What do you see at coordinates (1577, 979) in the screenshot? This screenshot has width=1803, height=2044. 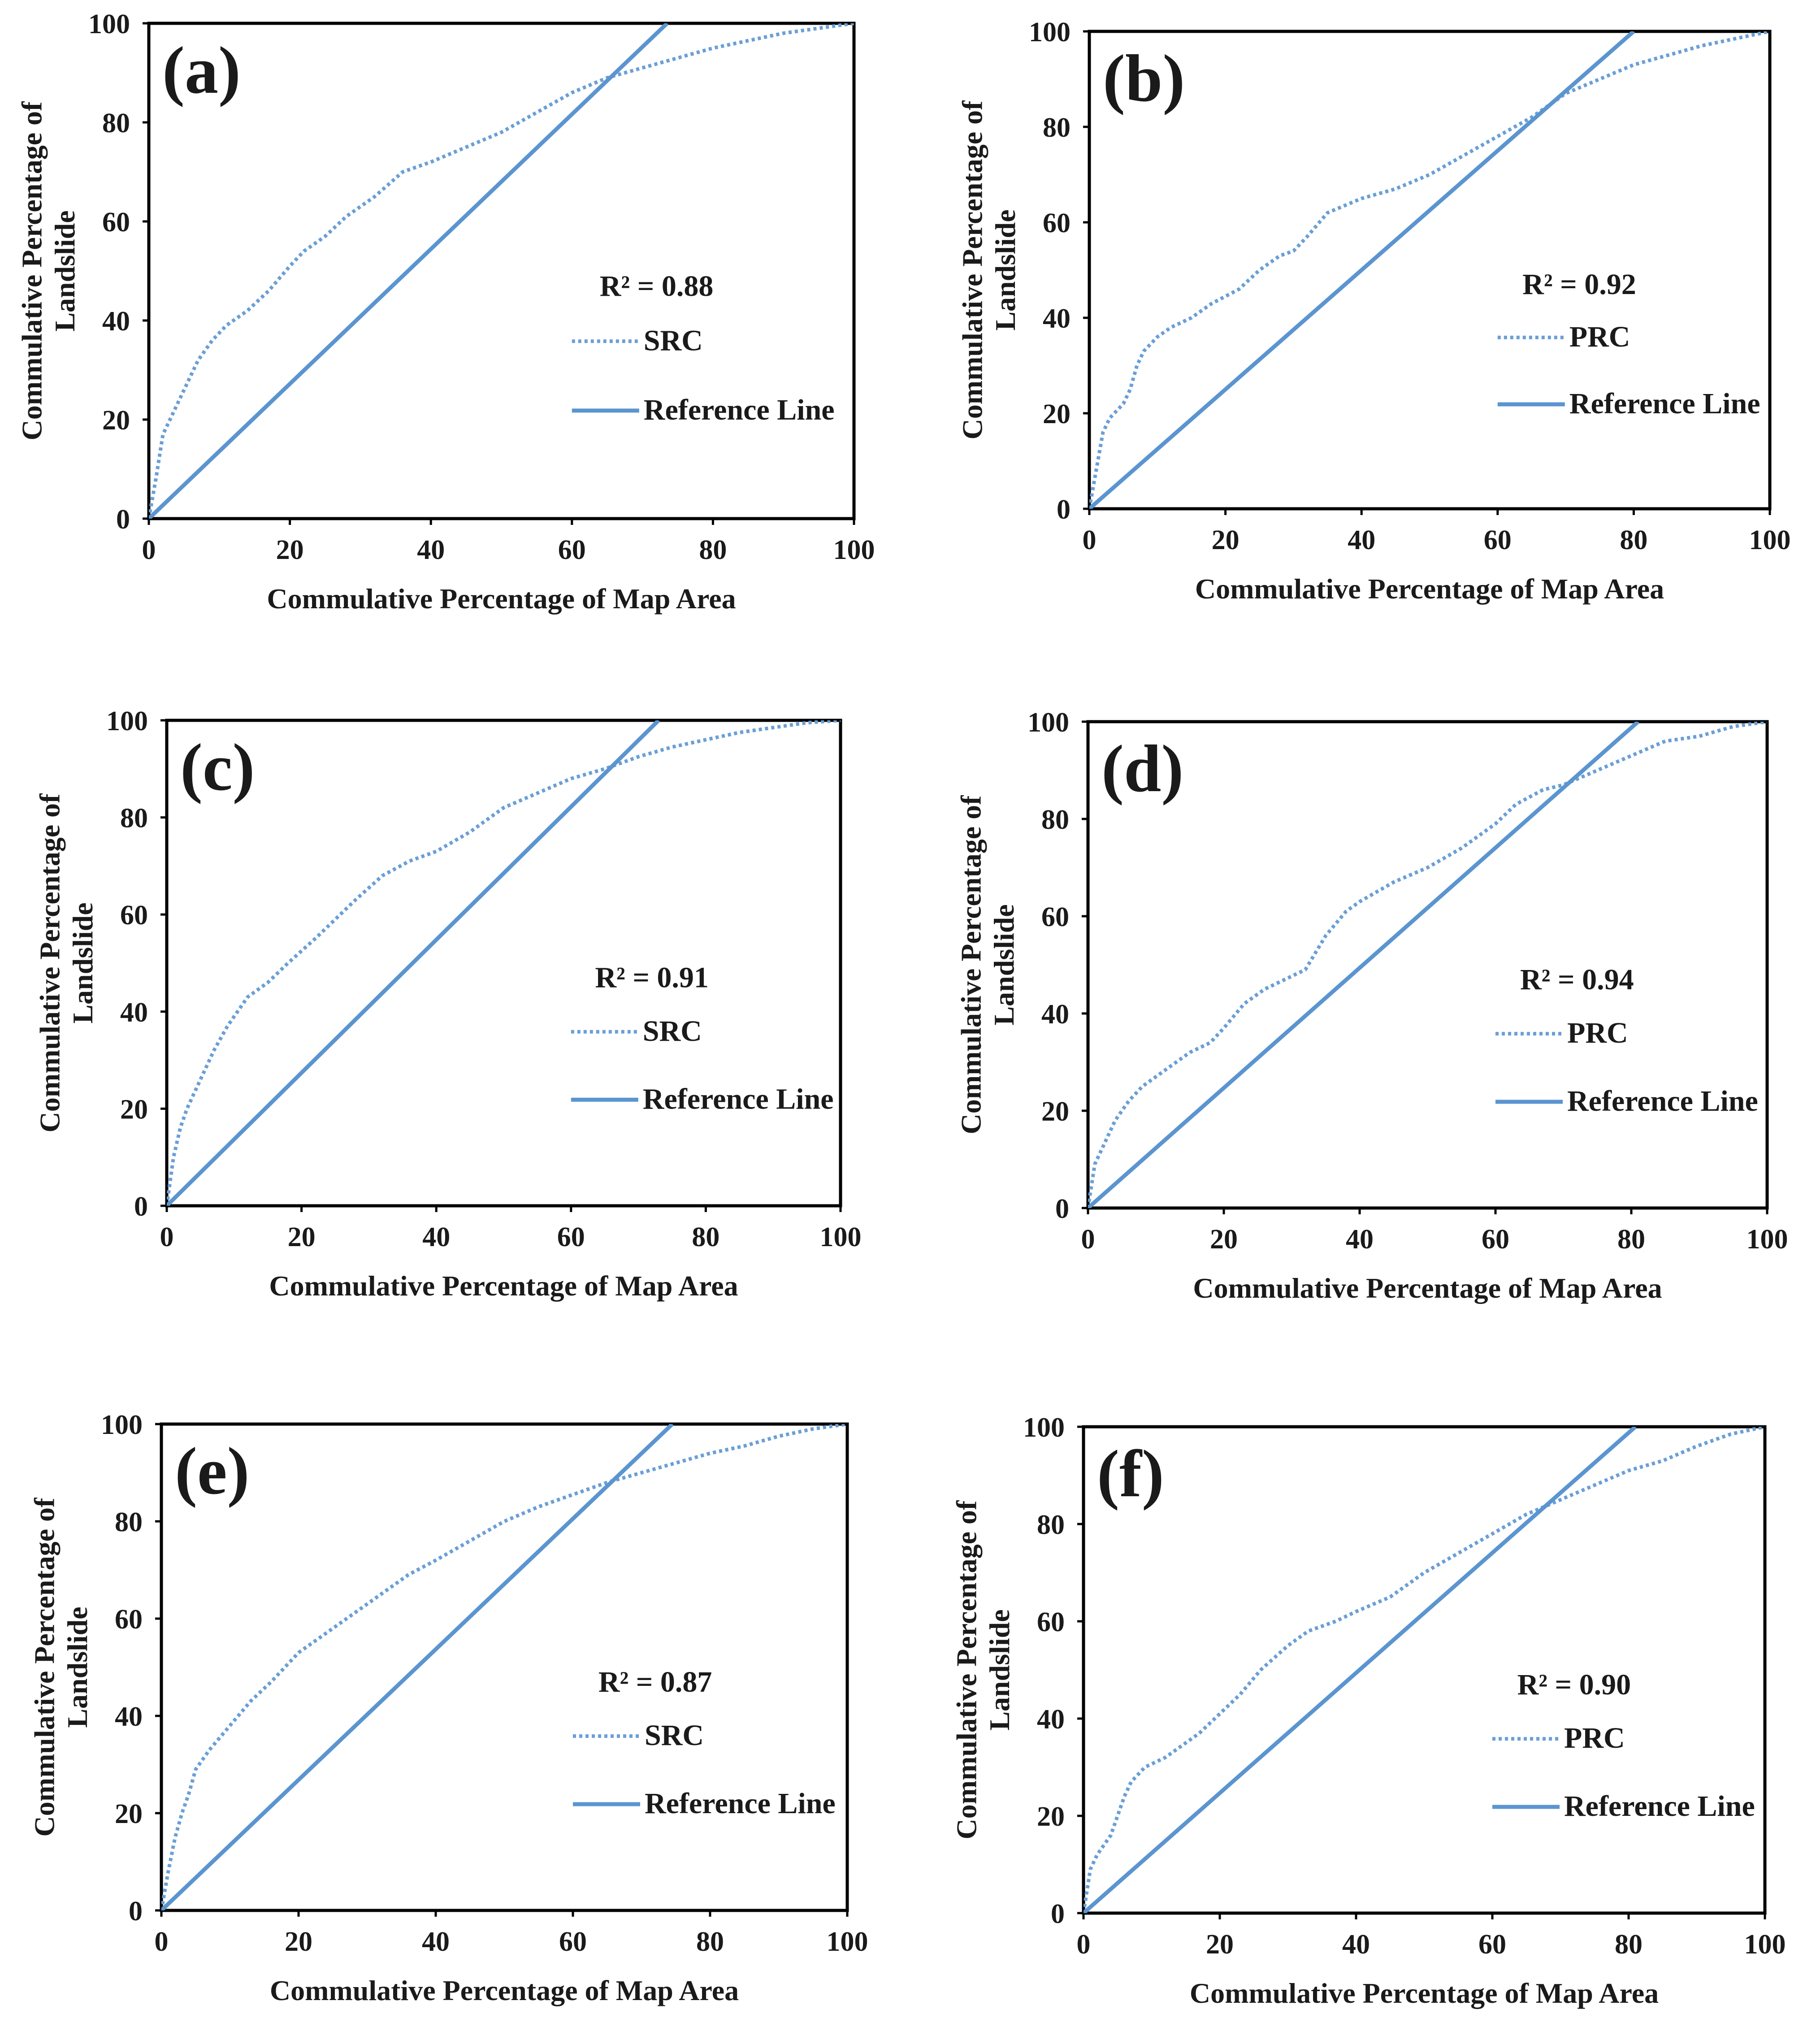 I see `r-squared-annotation: R² = 0.94` at bounding box center [1577, 979].